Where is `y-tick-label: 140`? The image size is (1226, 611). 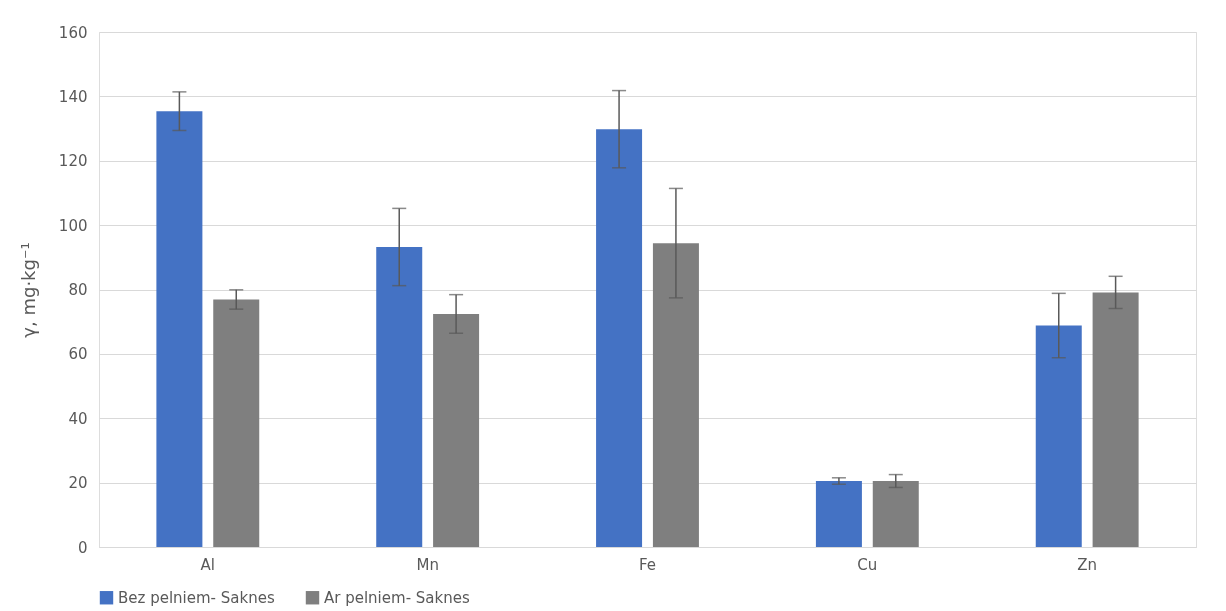
y-tick-label: 140 is located at coordinates (73, 96).